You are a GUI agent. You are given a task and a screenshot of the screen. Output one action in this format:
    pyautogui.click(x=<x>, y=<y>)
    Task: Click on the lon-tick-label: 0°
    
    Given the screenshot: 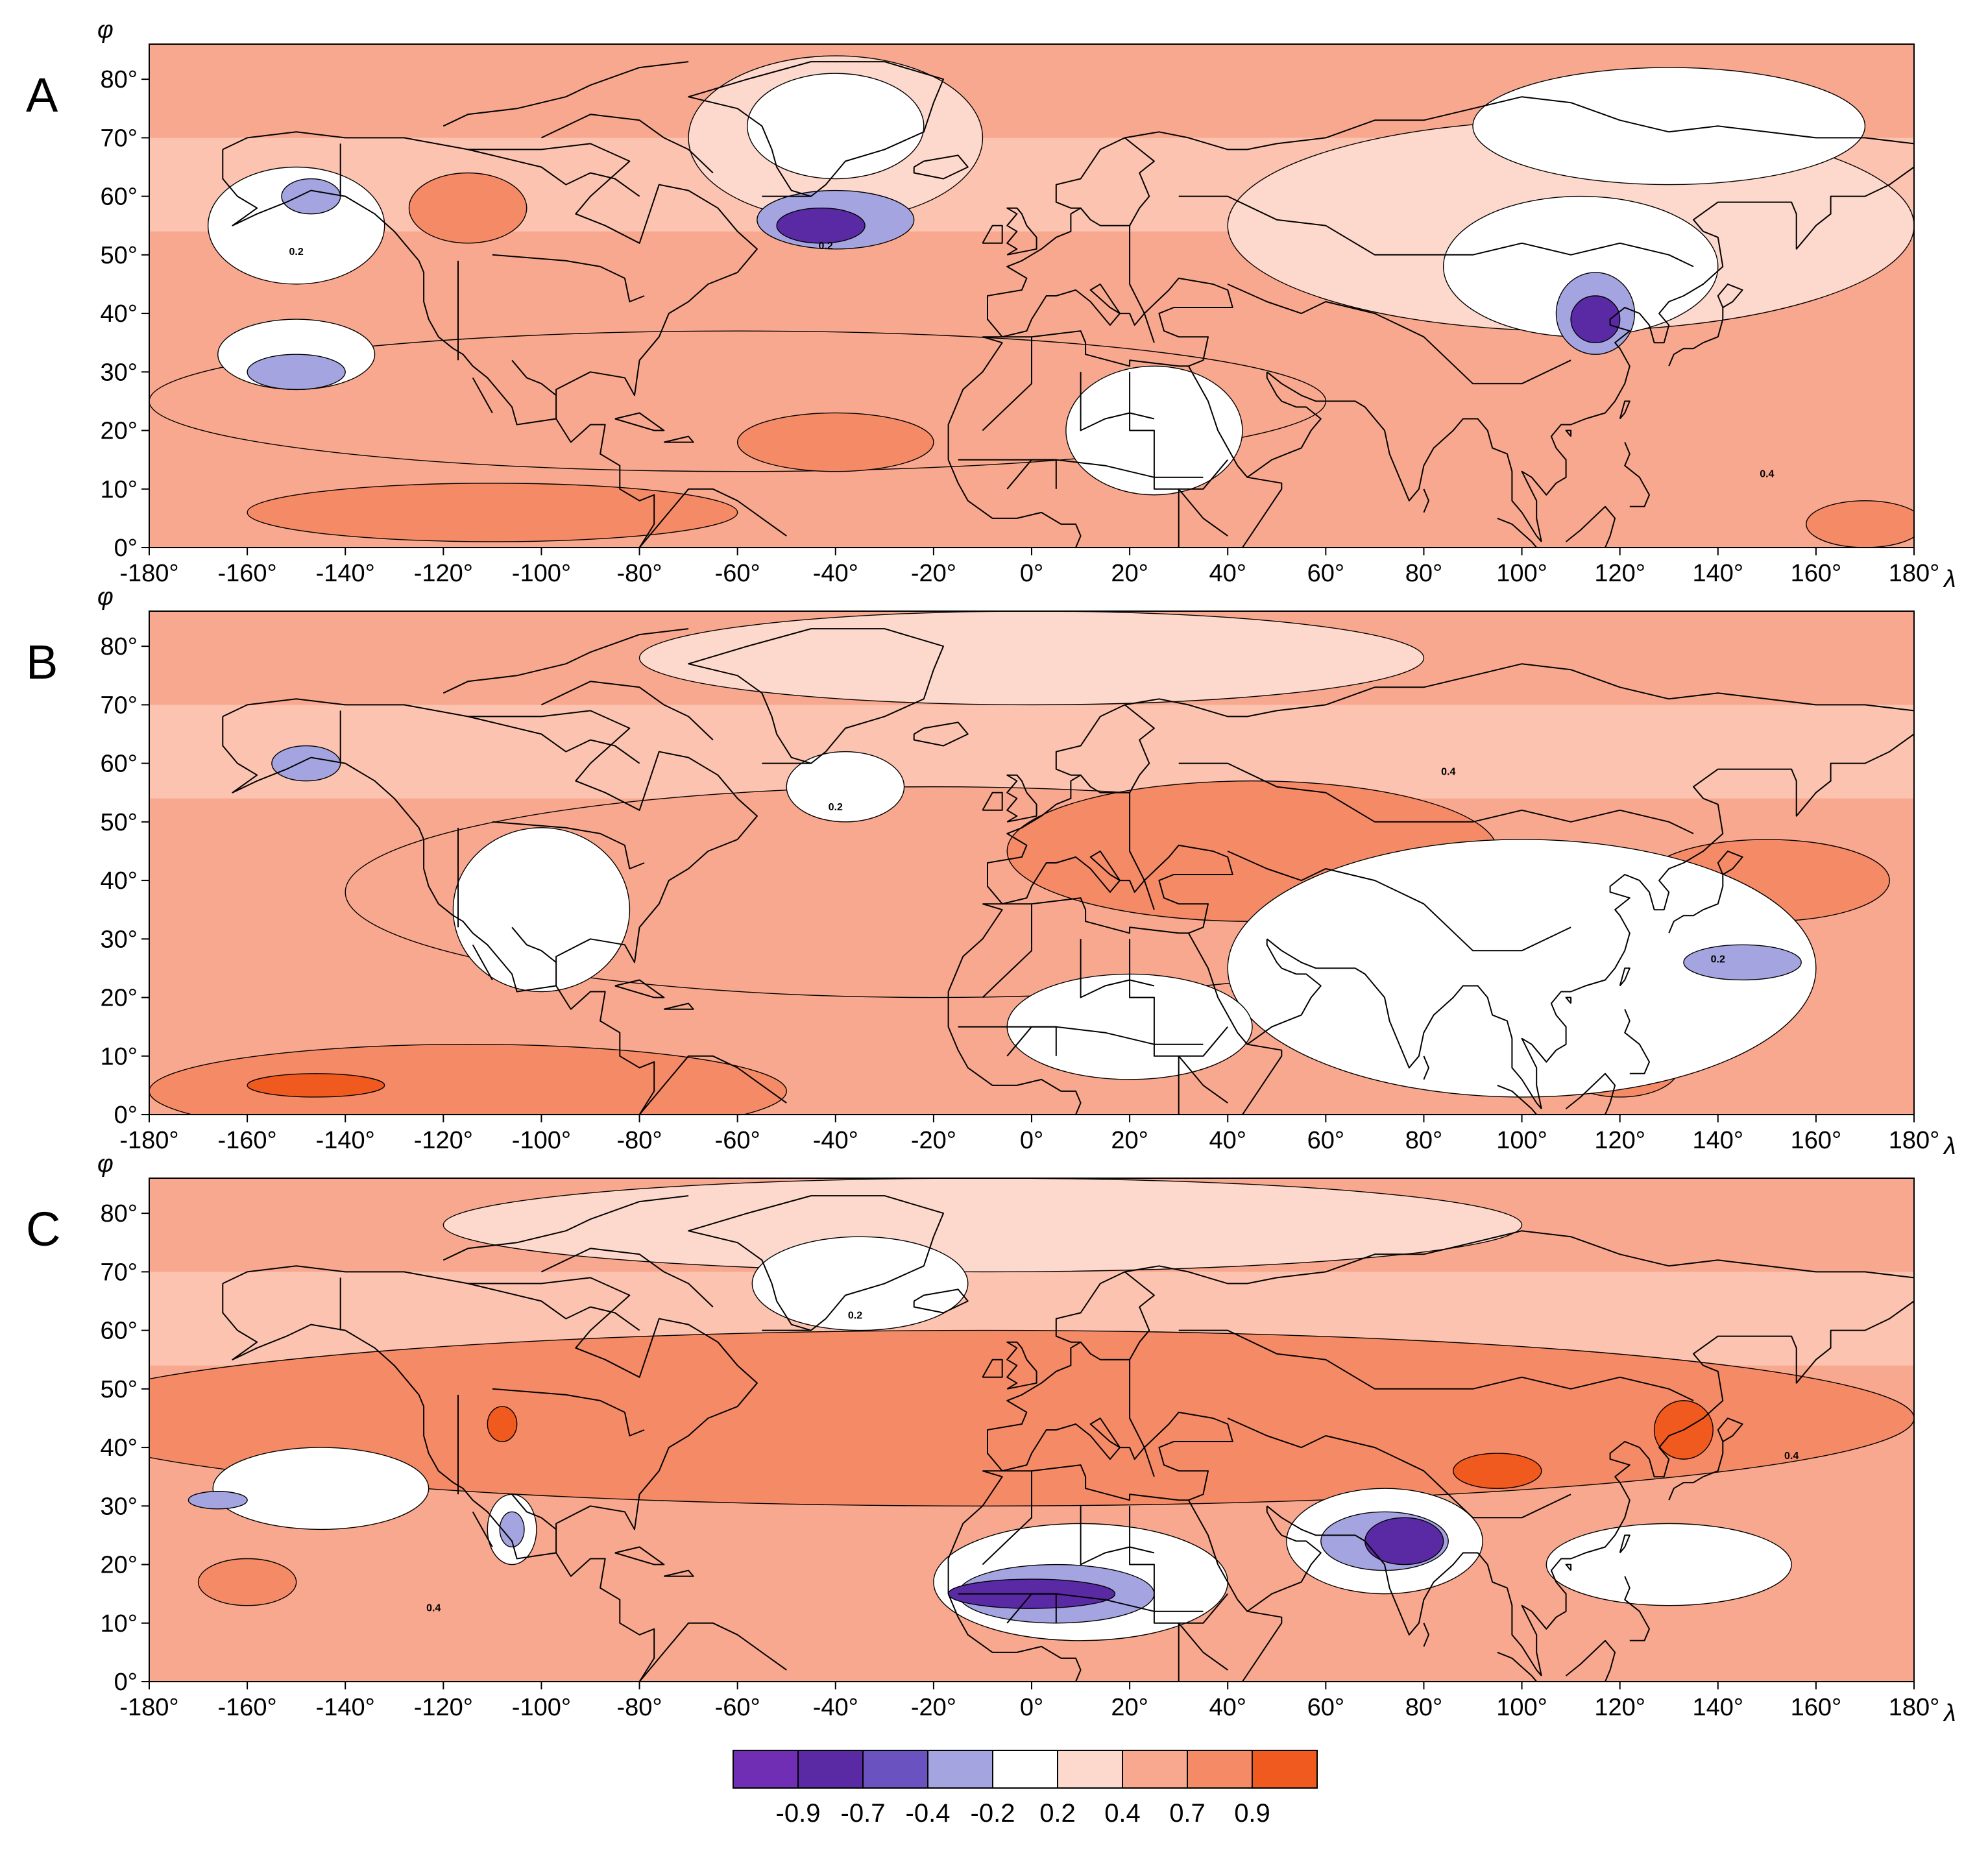 What is the action you would take?
    pyautogui.click(x=1031, y=1140)
    